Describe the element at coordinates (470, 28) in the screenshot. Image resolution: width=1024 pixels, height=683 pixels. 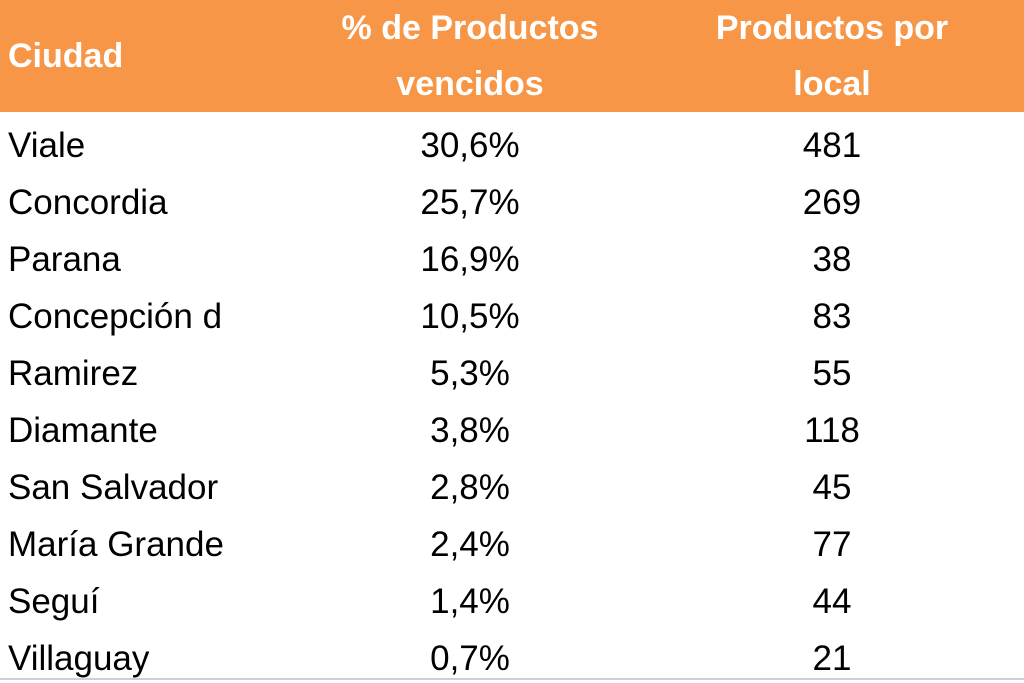
I see `header-pct-line1: % de Productos` at that location.